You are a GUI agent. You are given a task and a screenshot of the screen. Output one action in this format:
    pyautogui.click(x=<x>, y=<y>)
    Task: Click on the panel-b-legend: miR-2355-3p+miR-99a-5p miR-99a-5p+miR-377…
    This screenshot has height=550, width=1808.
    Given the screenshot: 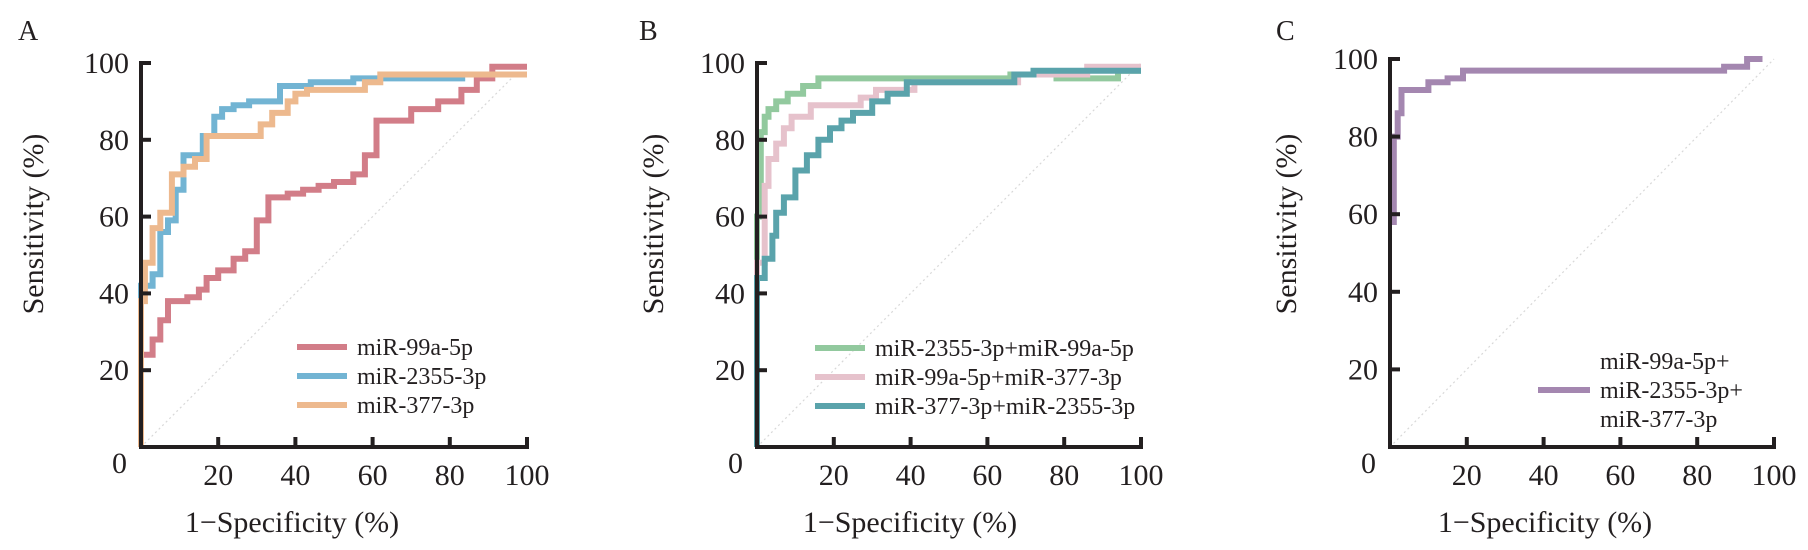 What is the action you would take?
    pyautogui.click(x=975, y=378)
    